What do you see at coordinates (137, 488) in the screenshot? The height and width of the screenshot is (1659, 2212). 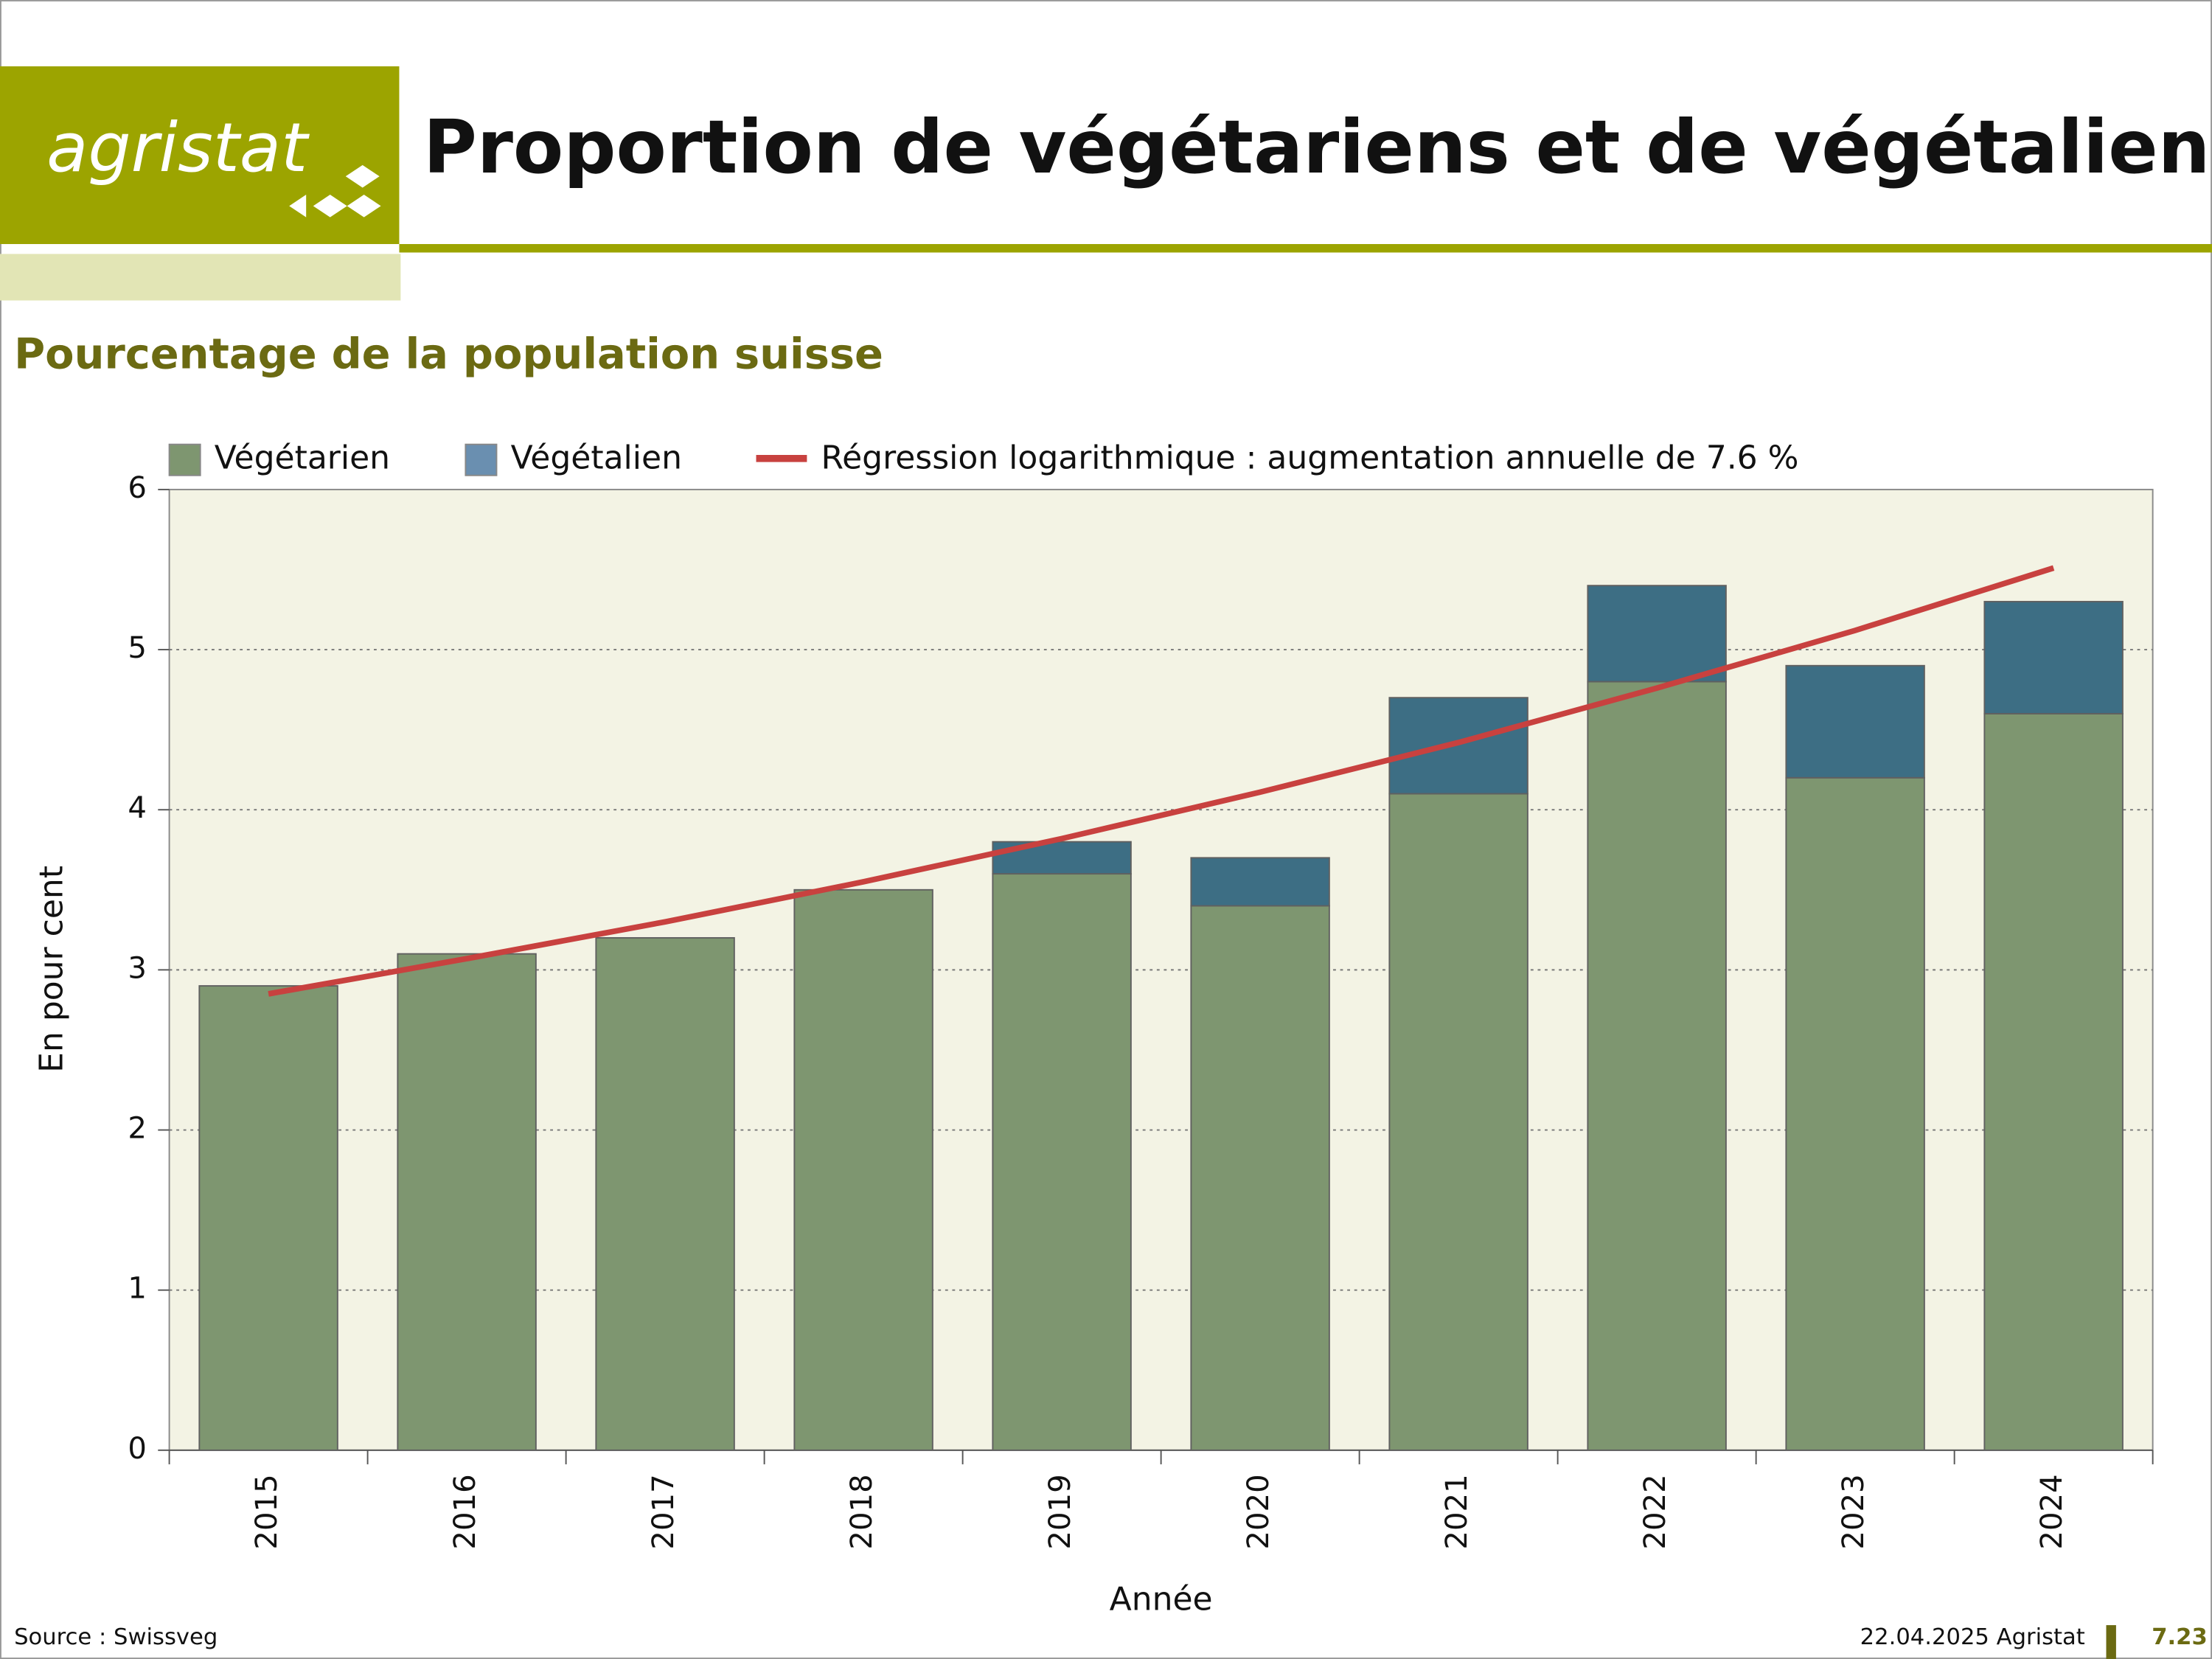 I see `y-tick-label: 6` at bounding box center [137, 488].